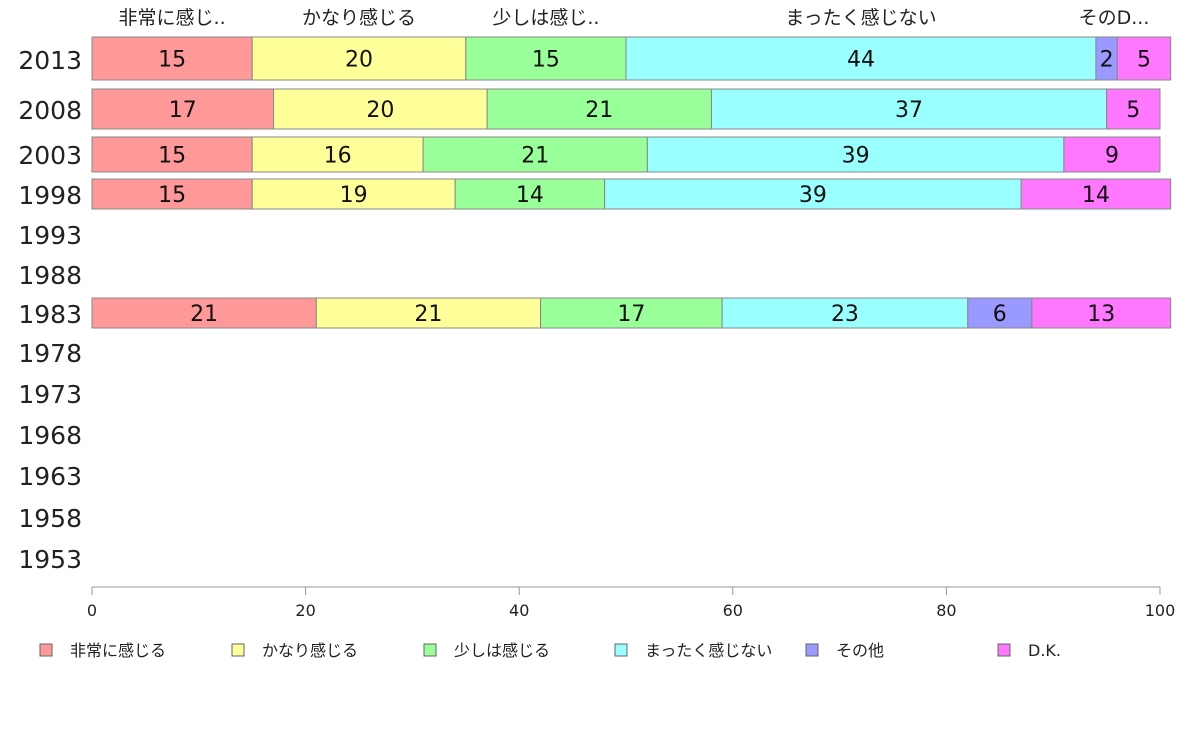 The image size is (1188, 736). I want to click on value-label-2008-series-0: 17, so click(183, 110).